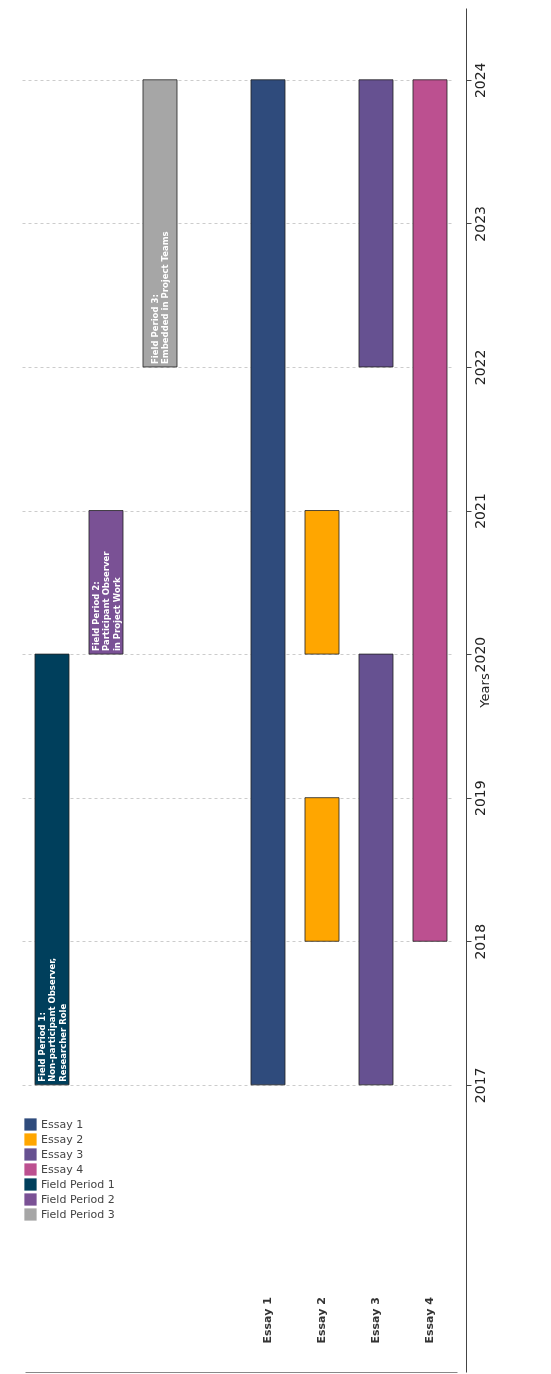 The height and width of the screenshot is (1374, 551). I want to click on legend-label: Essay 4, so click(62, 1169).